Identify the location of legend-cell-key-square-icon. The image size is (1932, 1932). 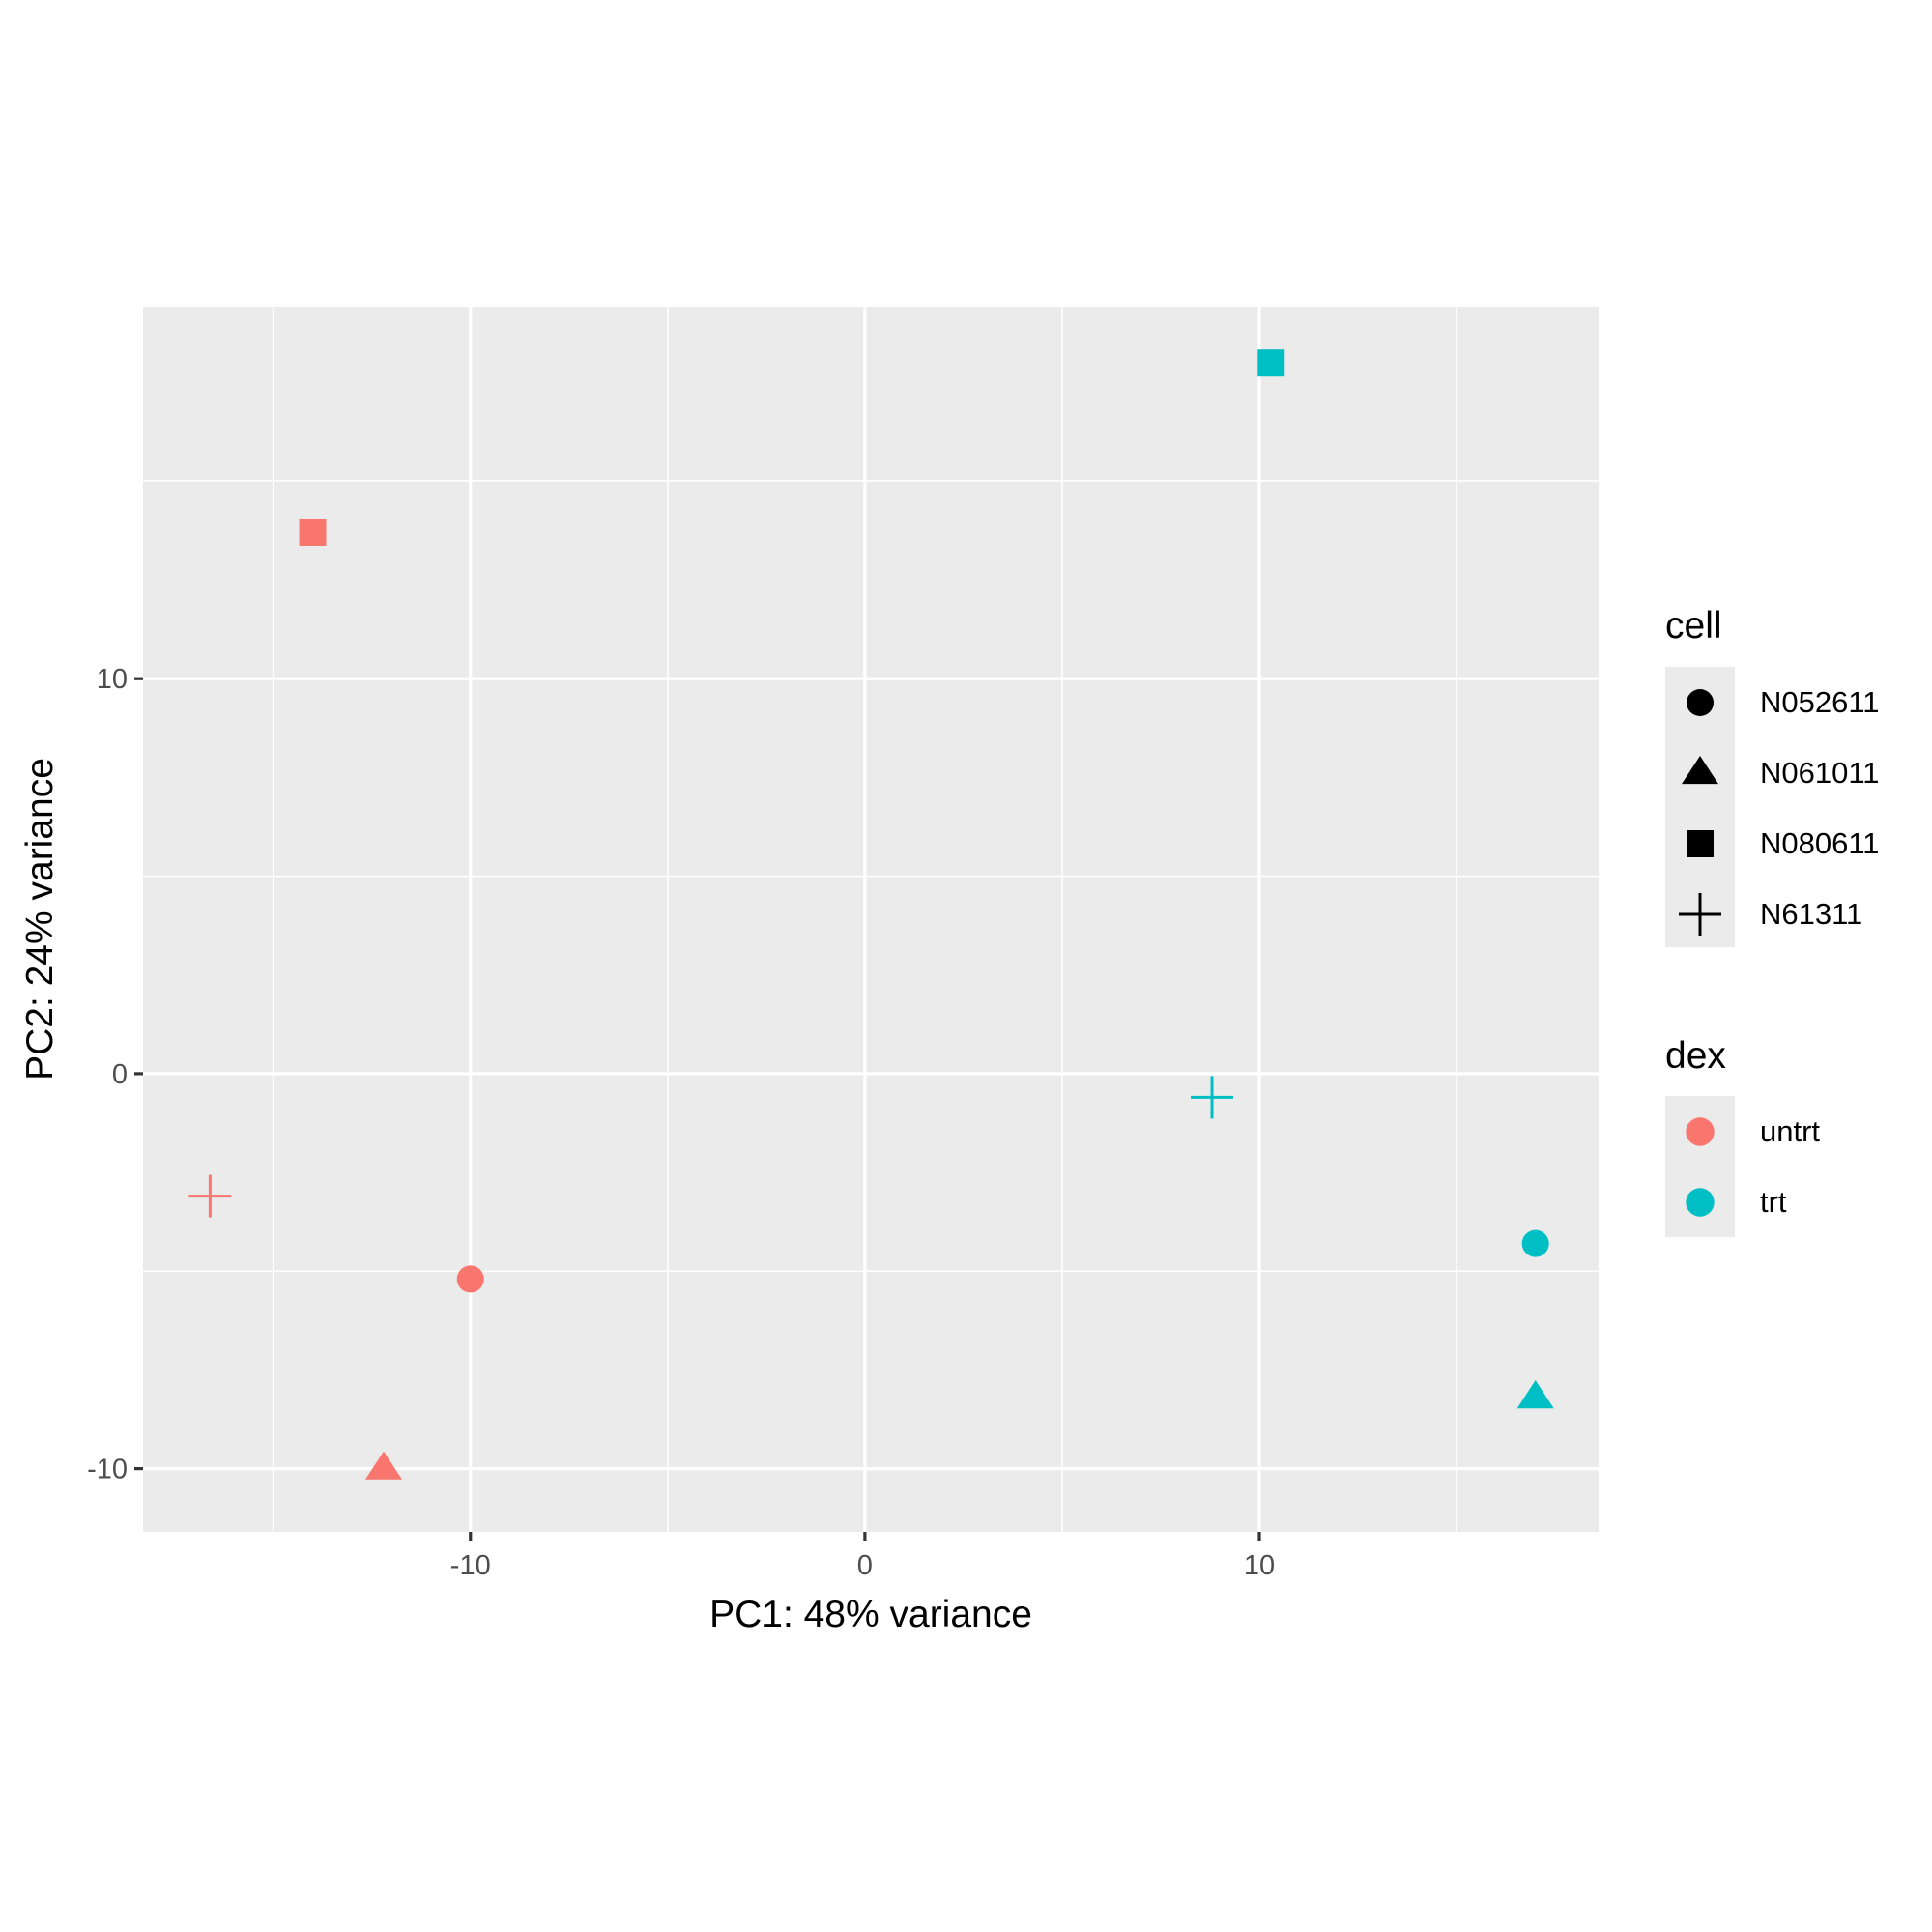
(1700, 843).